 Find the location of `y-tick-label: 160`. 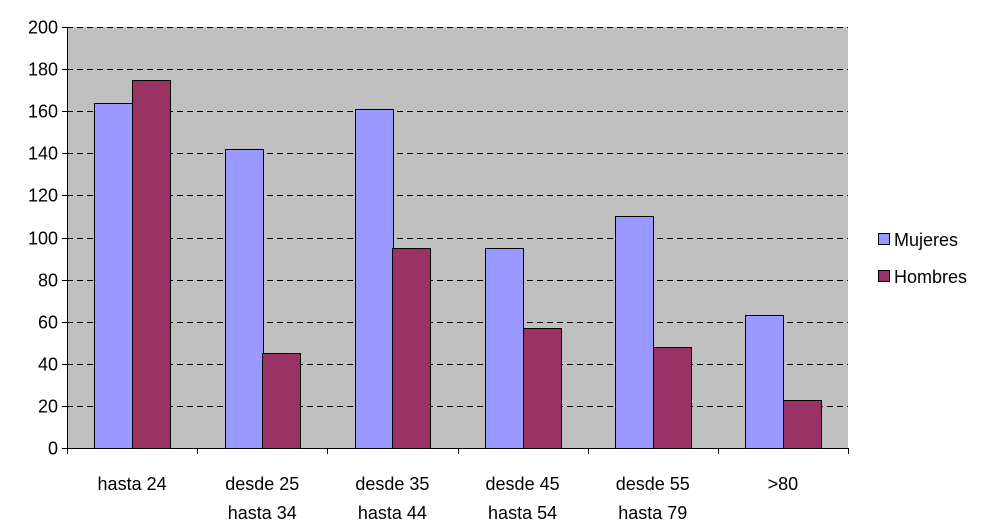

y-tick-label: 160 is located at coordinates (43, 112).